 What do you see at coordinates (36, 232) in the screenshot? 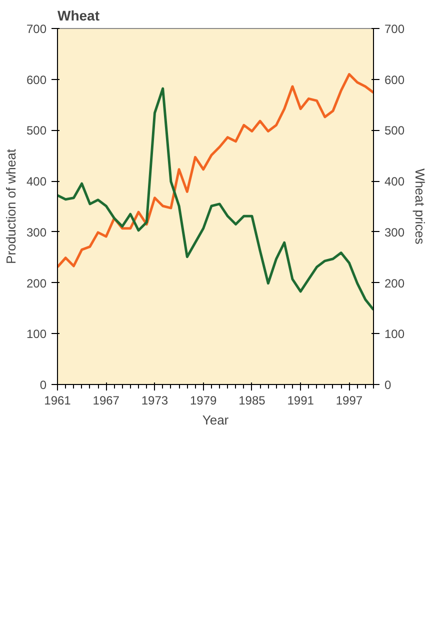
I see `y-tick-label: 300` at bounding box center [36, 232].